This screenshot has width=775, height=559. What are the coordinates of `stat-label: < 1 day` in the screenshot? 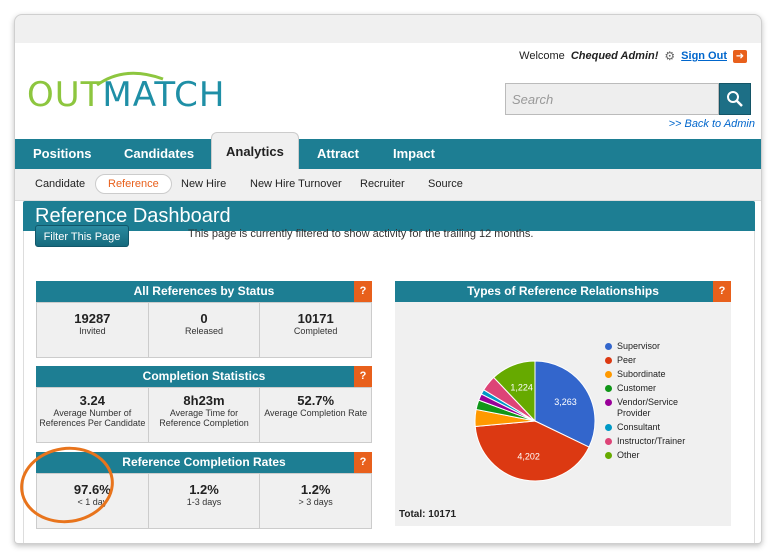 It's located at (92, 502).